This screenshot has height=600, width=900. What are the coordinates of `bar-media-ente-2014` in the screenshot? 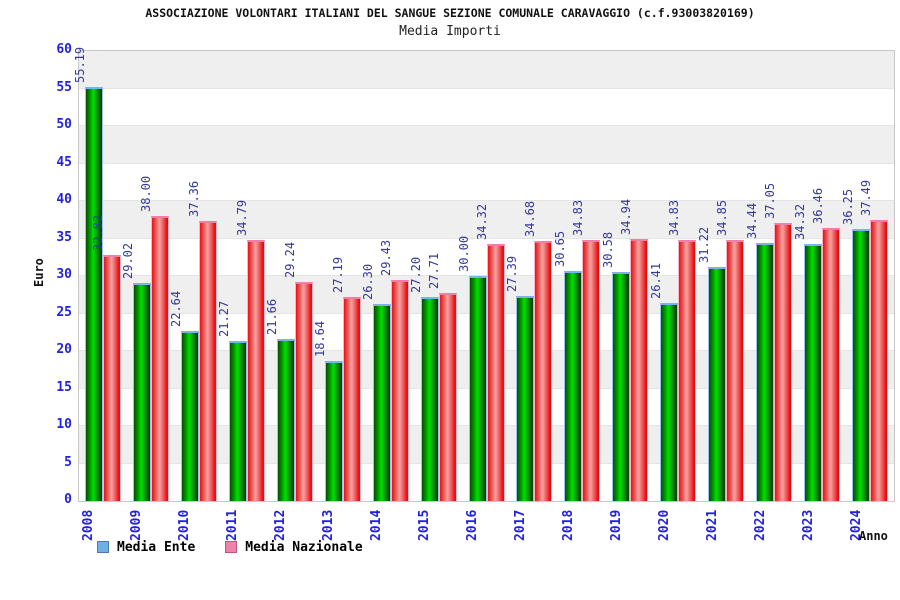 It's located at (381, 402).